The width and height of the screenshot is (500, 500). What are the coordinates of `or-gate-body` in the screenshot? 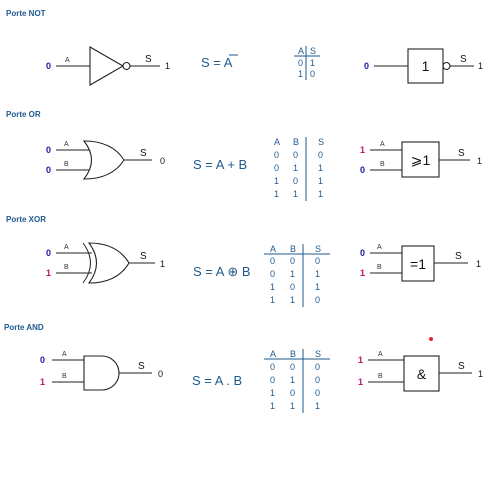 It's located at (103, 160).